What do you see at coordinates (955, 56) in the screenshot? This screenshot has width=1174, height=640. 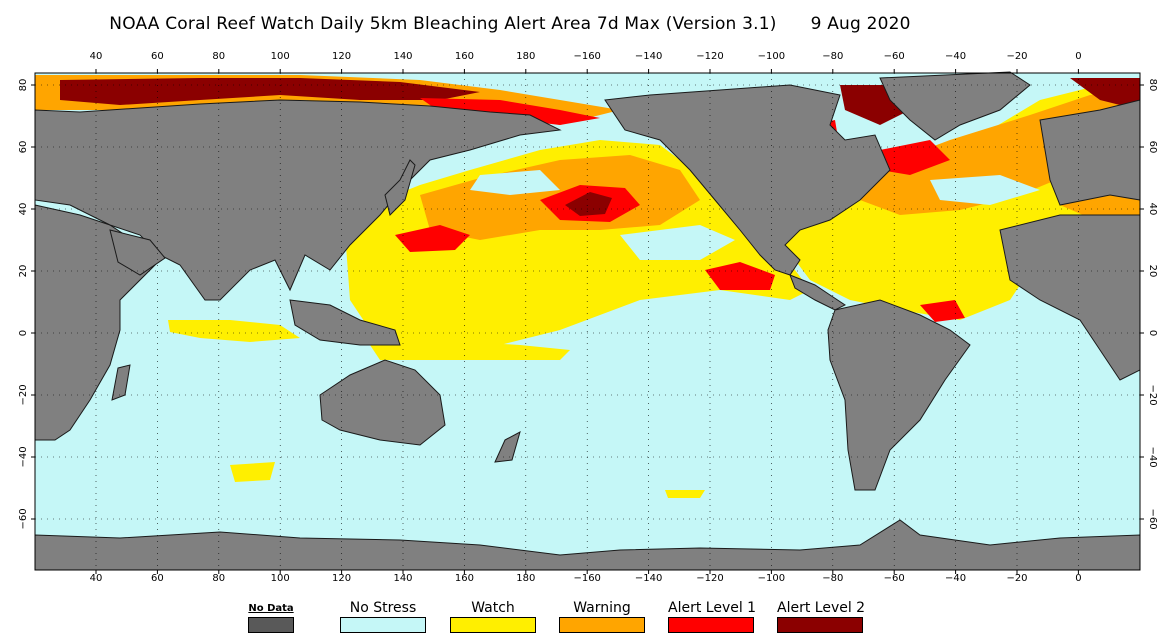 I see `top-lon-label: −40` at bounding box center [955, 56].